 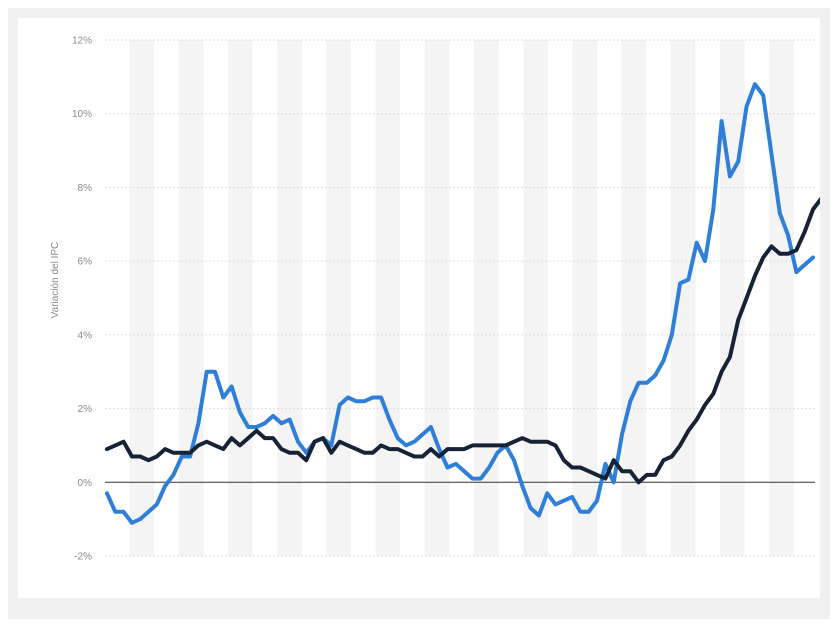 What do you see at coordinates (85, 483) in the screenshot?
I see `y-tick-label: 0%` at bounding box center [85, 483].